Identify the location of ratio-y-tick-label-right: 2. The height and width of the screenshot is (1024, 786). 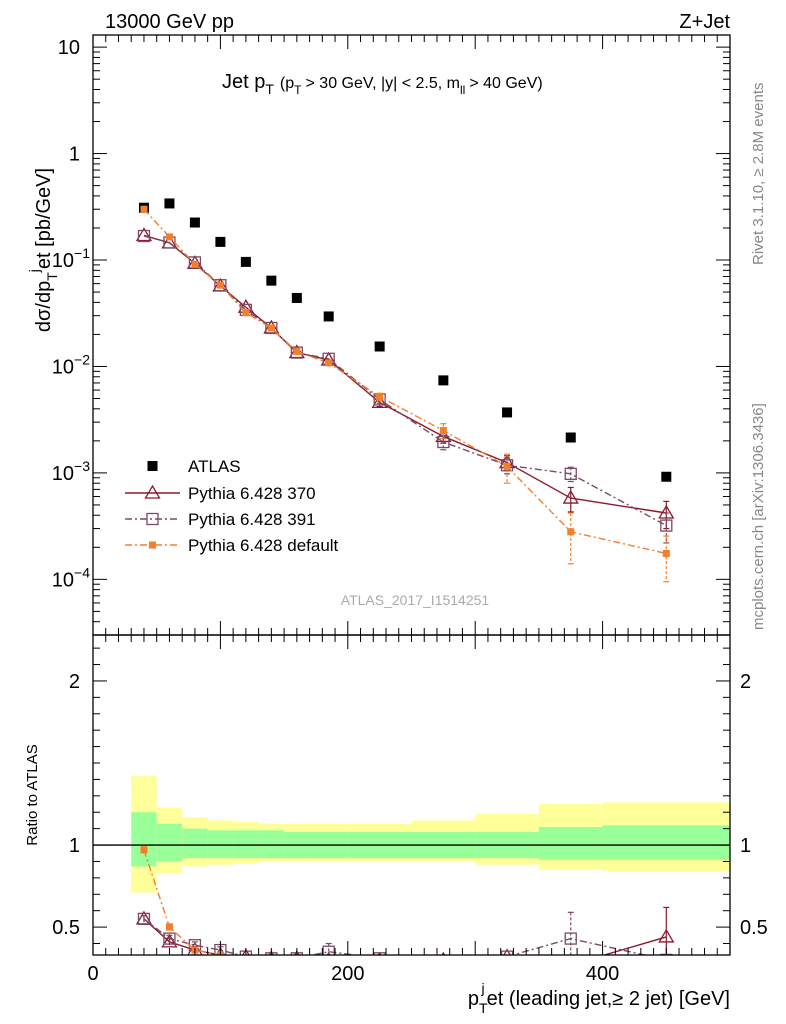
(745, 682).